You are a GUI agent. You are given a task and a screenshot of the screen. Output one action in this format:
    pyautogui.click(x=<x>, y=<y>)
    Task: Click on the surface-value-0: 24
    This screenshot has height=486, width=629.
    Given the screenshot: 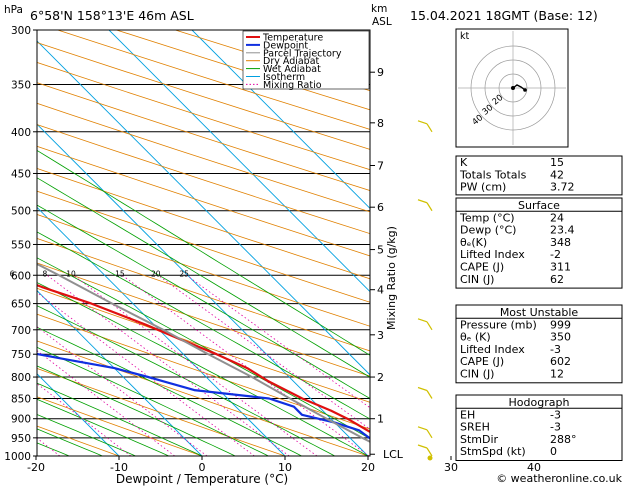 What is the action you would take?
    pyautogui.click(x=557, y=217)
    